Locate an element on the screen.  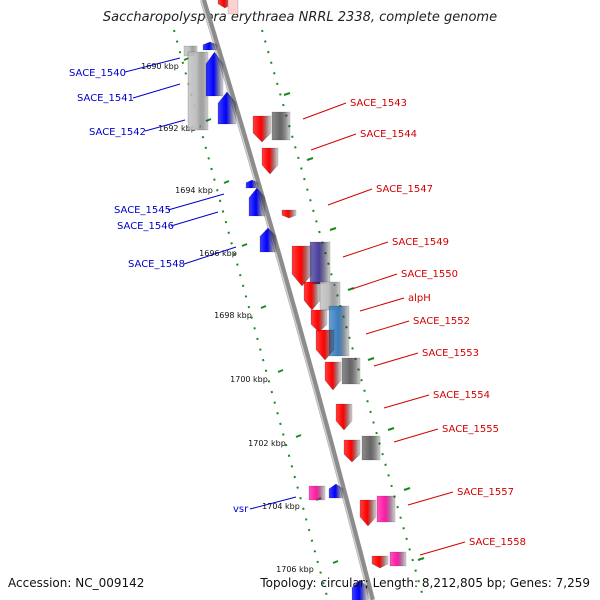
accession-label: Accession: NC_009142 is located at coordinates (76, 583).